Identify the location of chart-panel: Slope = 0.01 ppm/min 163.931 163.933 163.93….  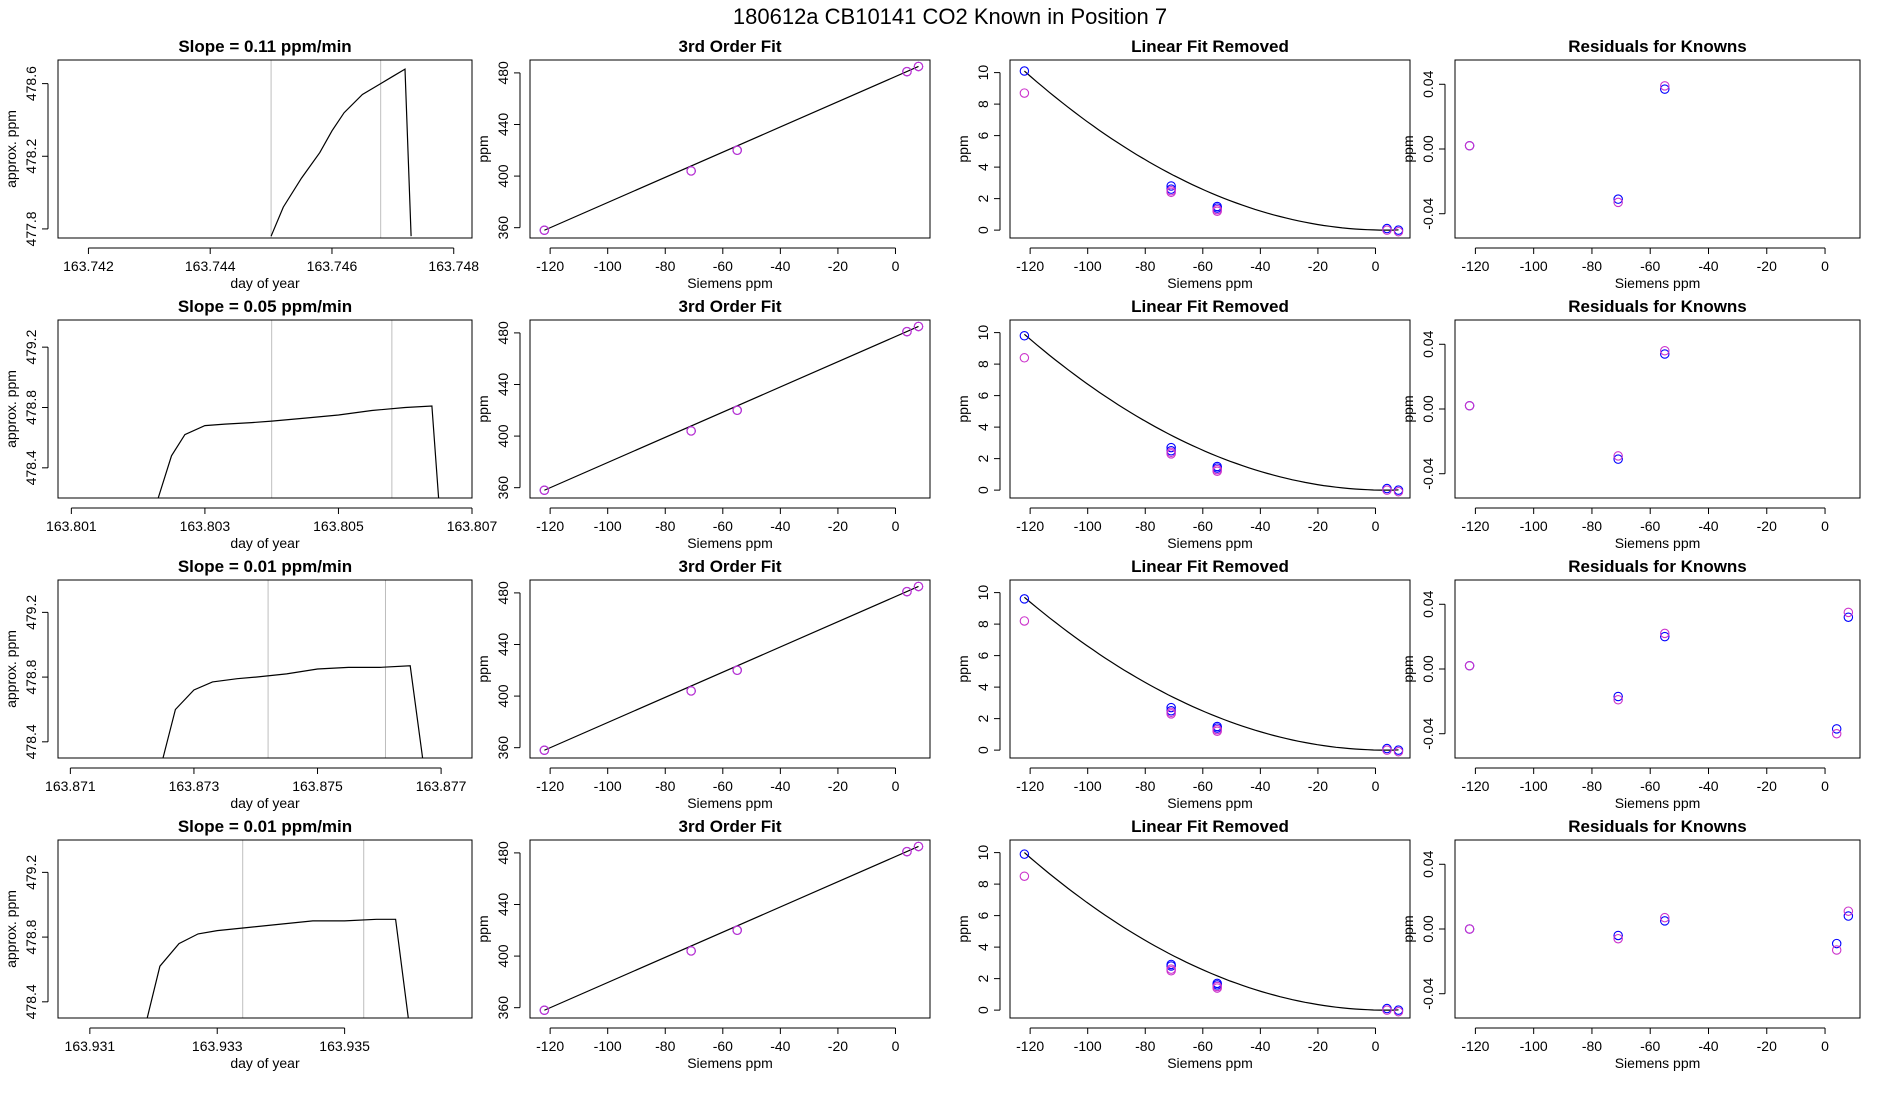
(238, 944).